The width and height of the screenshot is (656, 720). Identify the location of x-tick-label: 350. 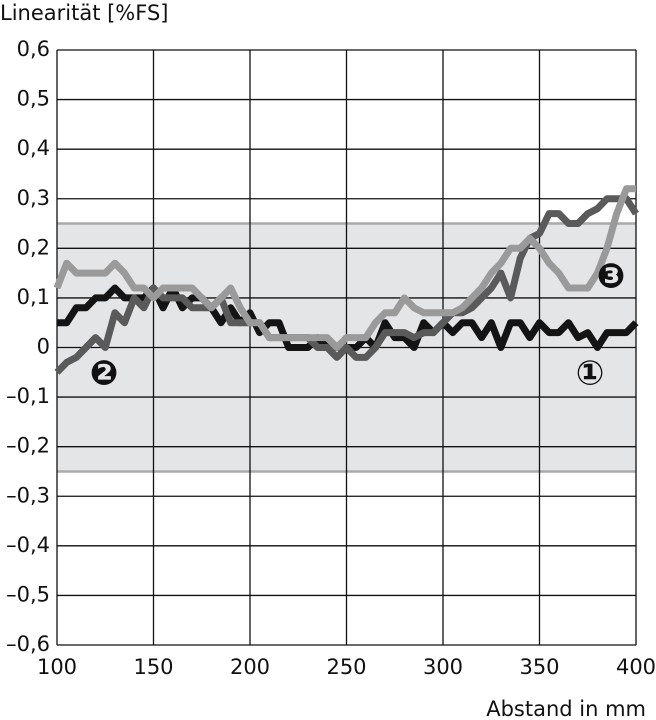
(539, 667).